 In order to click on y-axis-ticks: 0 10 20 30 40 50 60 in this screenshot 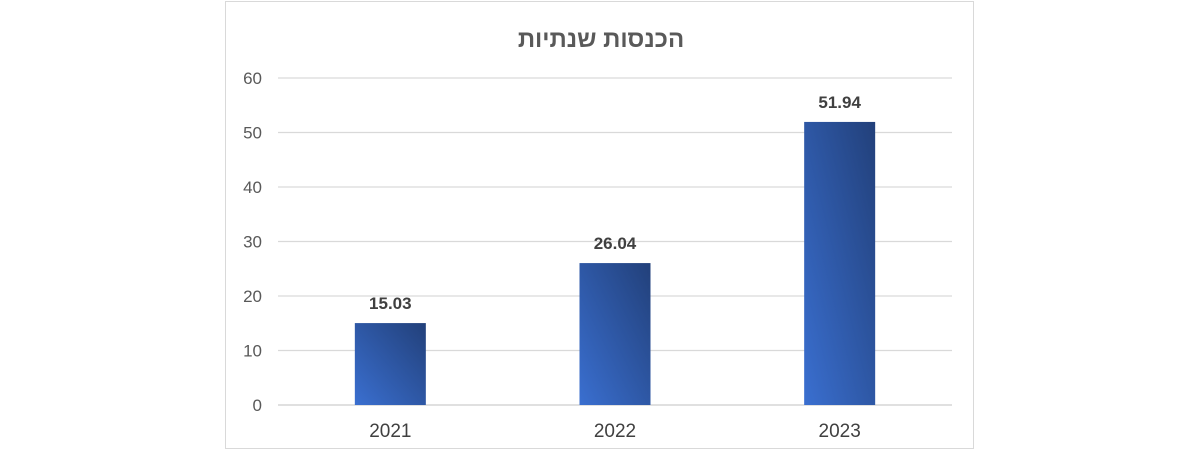, I will do `click(252, 242)`.